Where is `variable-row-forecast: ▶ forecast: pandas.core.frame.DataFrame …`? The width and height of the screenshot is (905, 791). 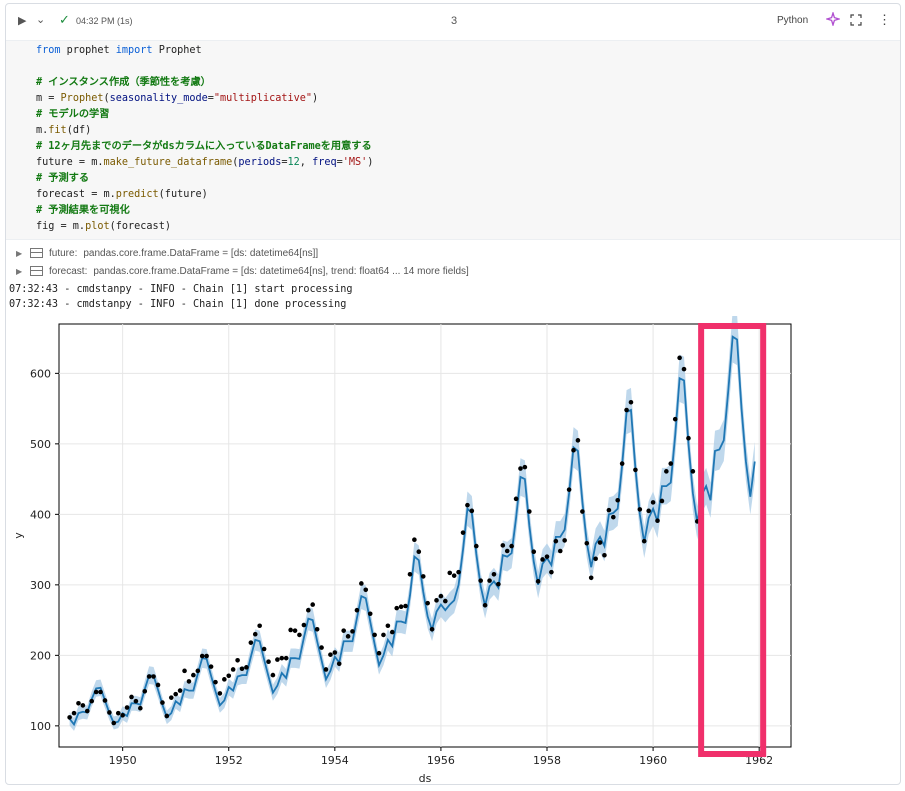
variable-row-forecast: ▶ forecast: pandas.core.frame.DataFrame … is located at coordinates (242, 271).